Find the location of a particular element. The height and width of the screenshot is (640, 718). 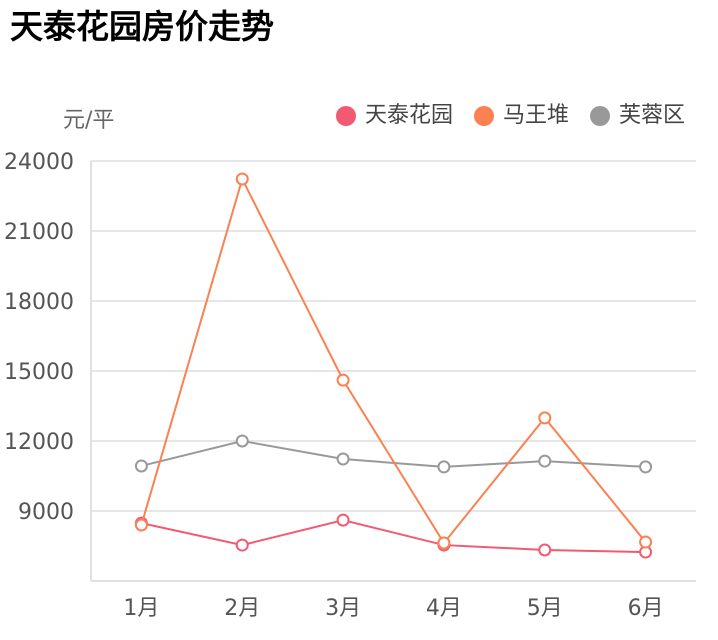

x-tick-label: 2月 is located at coordinates (242, 608).